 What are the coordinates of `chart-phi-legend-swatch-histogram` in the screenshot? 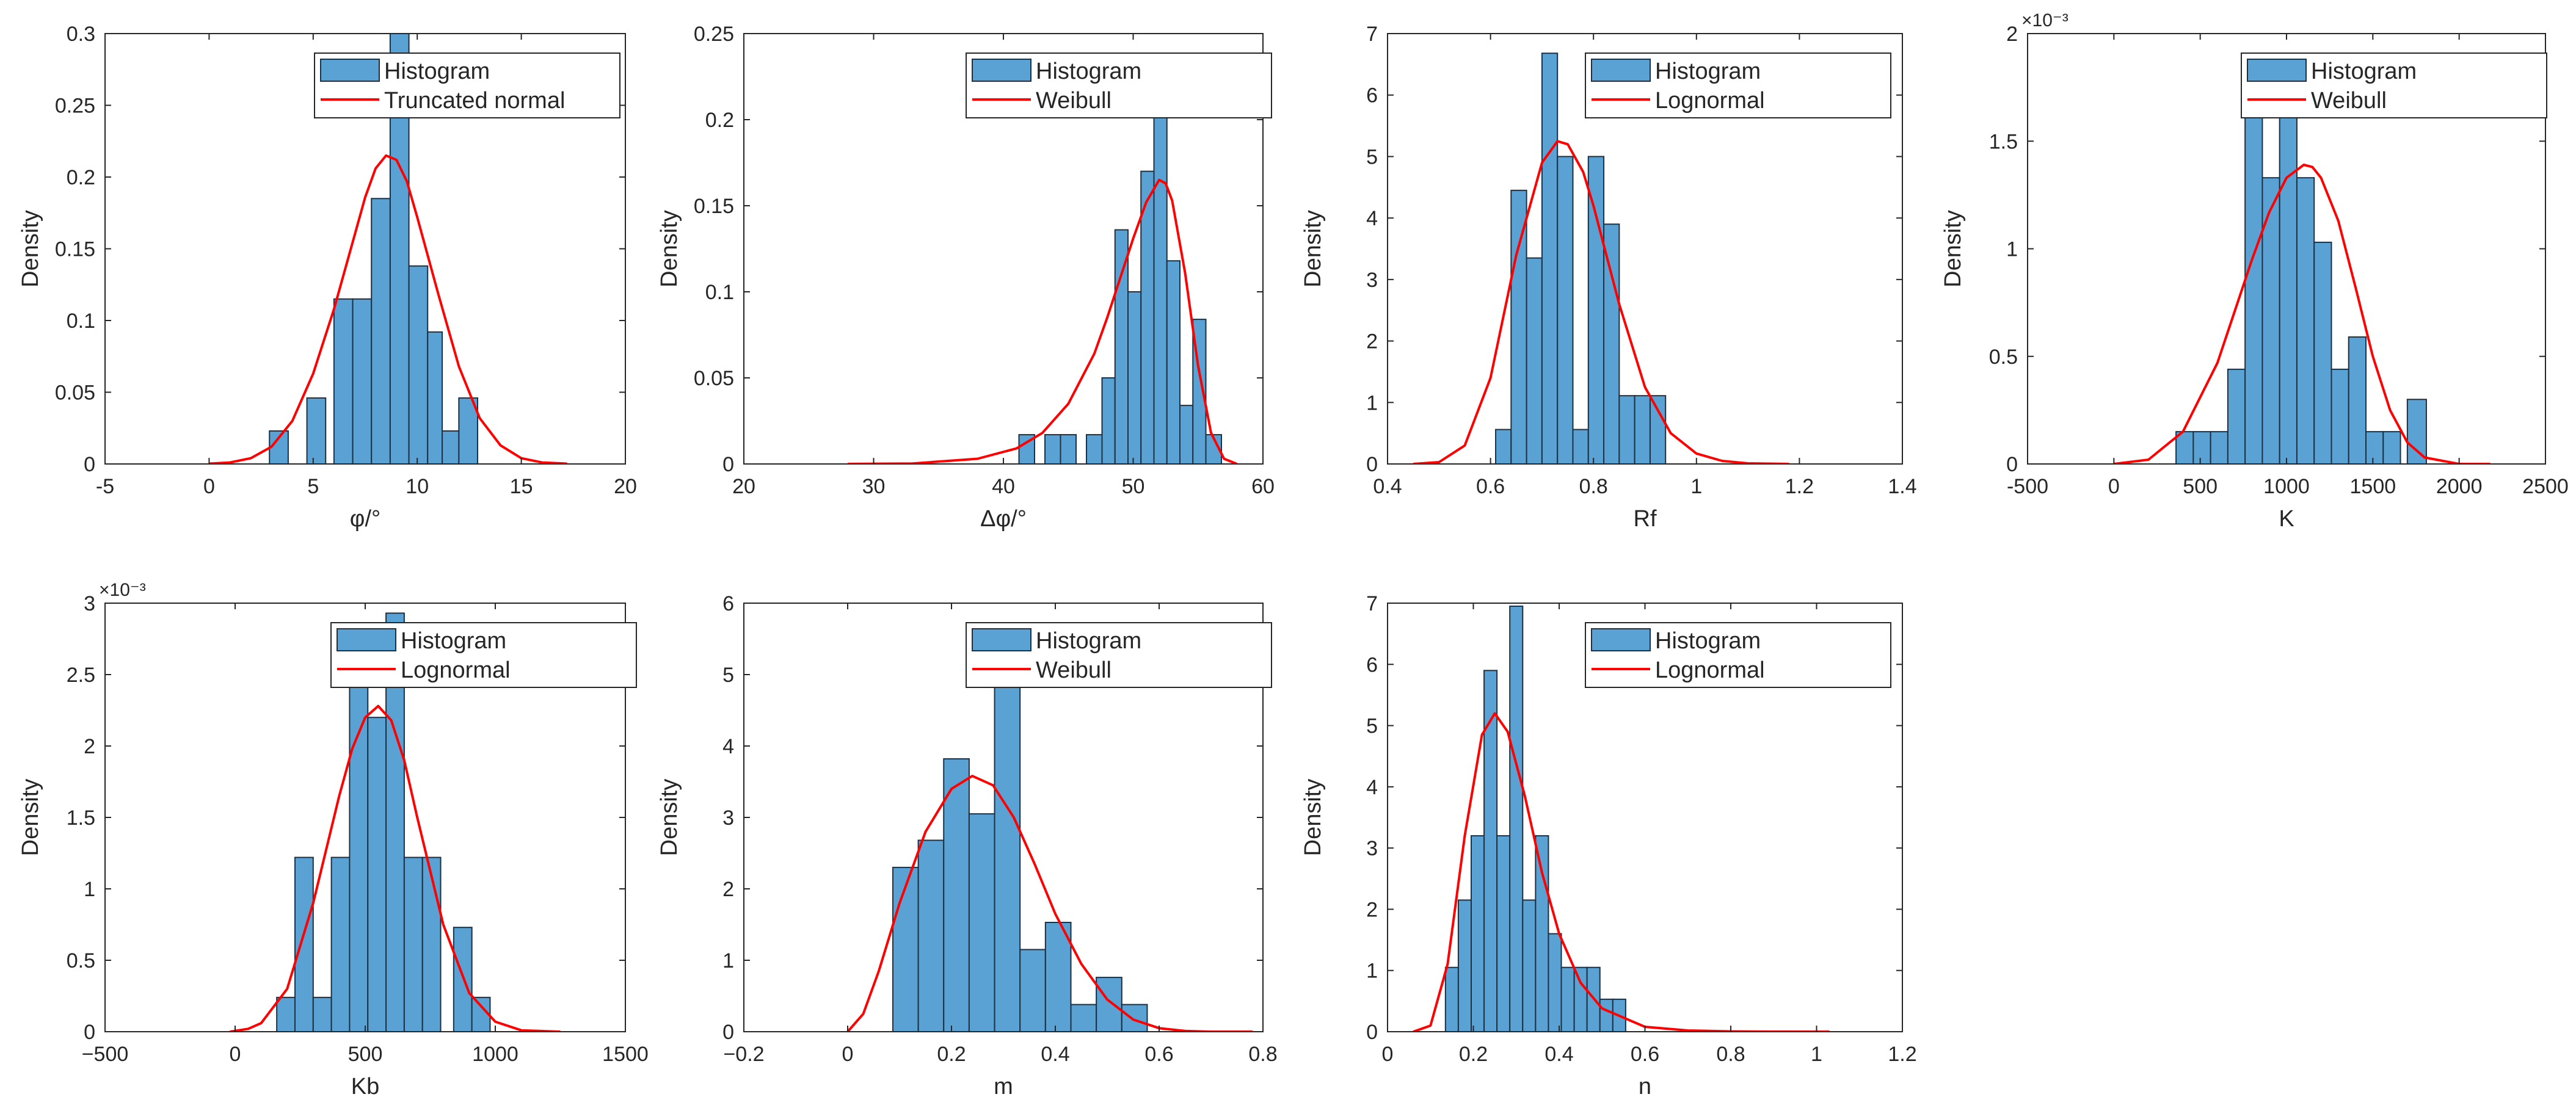 It's located at (350, 70).